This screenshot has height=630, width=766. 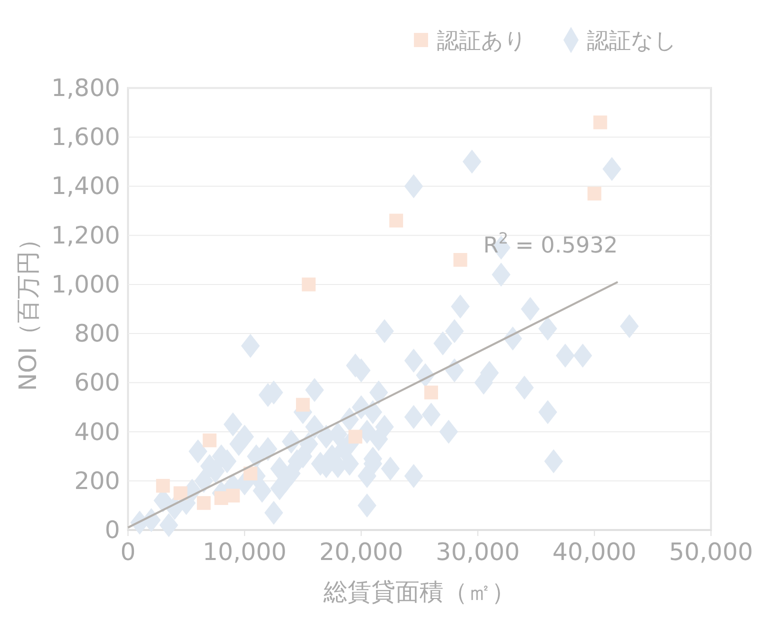 I want to click on y-tick-label: 0, so click(x=112, y=530).